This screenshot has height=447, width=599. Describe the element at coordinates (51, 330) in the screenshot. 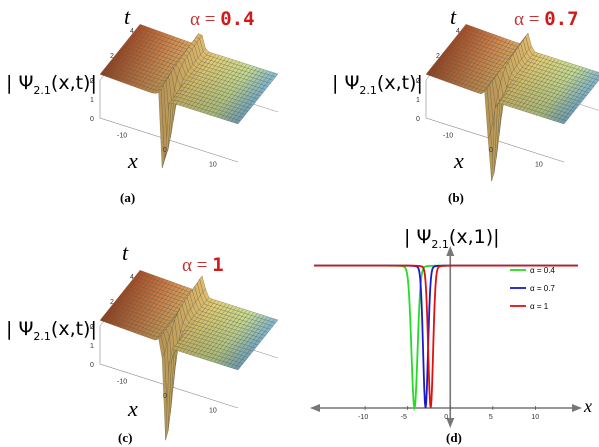

I see `zlabel-c: | Ψ2.1(x,t)|` at that location.